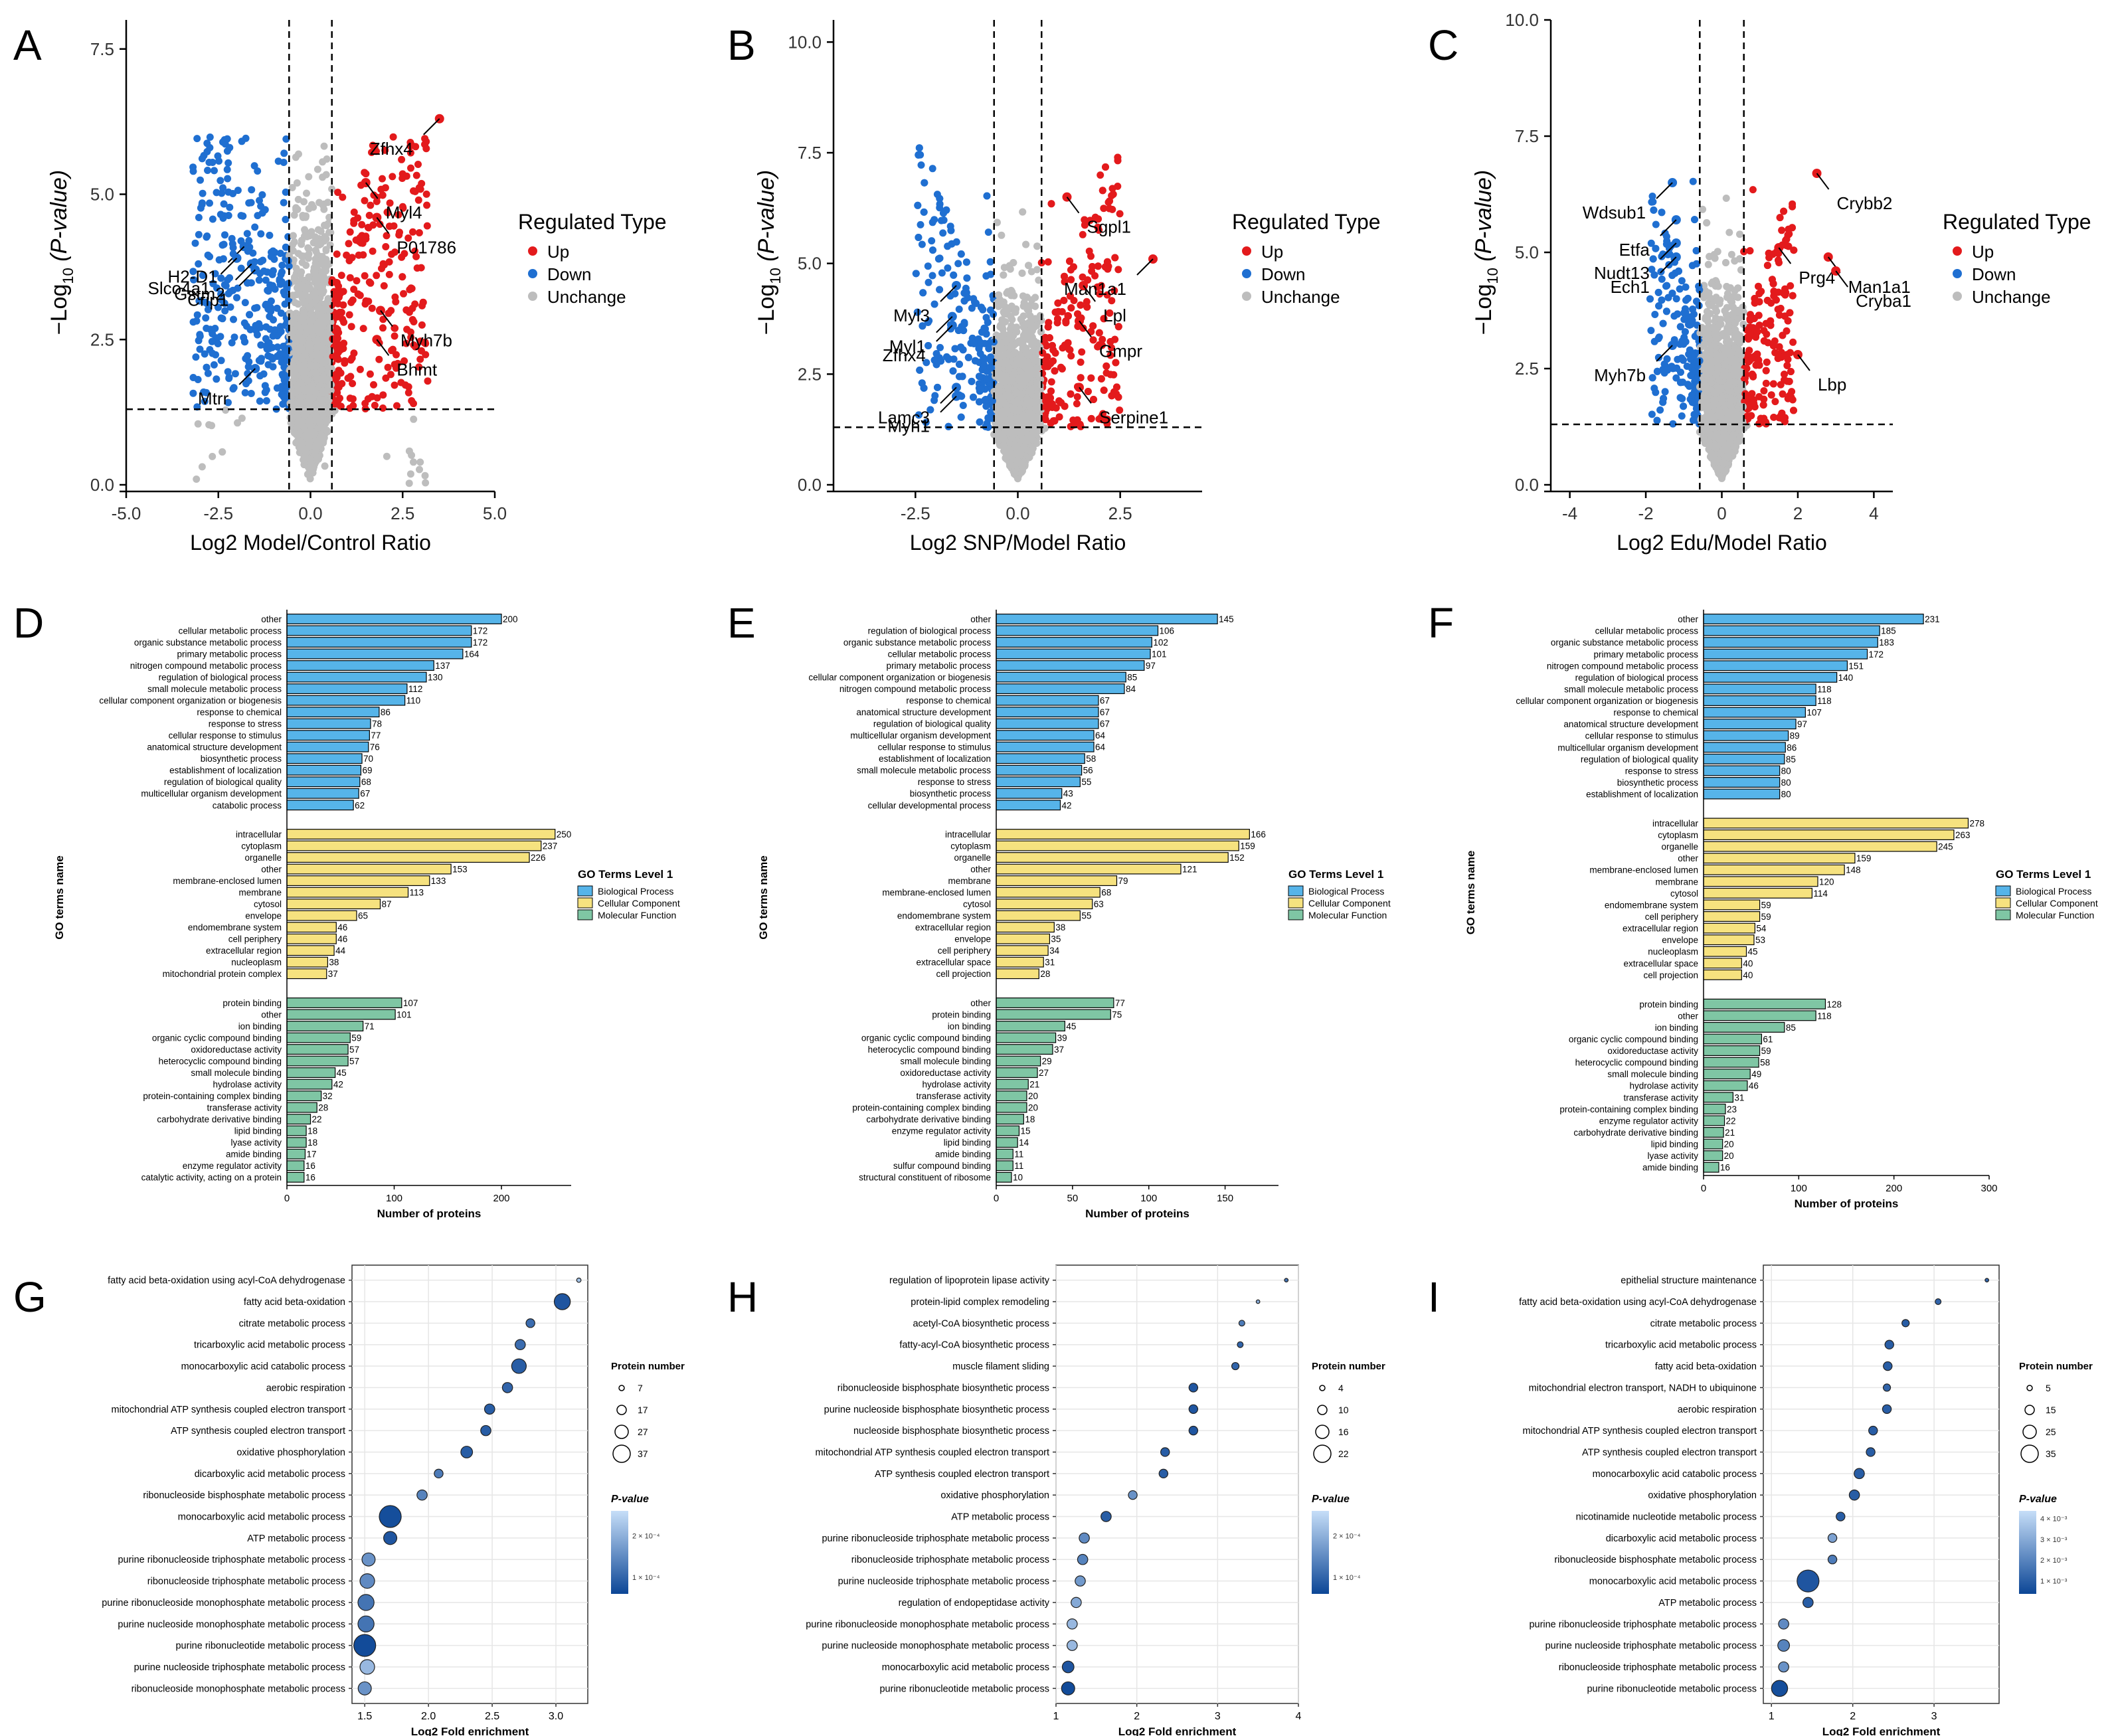 This screenshot has height=1736, width=2112. What do you see at coordinates (102, 485) in the screenshot?
I see `y-tick-label: 0.0` at bounding box center [102, 485].